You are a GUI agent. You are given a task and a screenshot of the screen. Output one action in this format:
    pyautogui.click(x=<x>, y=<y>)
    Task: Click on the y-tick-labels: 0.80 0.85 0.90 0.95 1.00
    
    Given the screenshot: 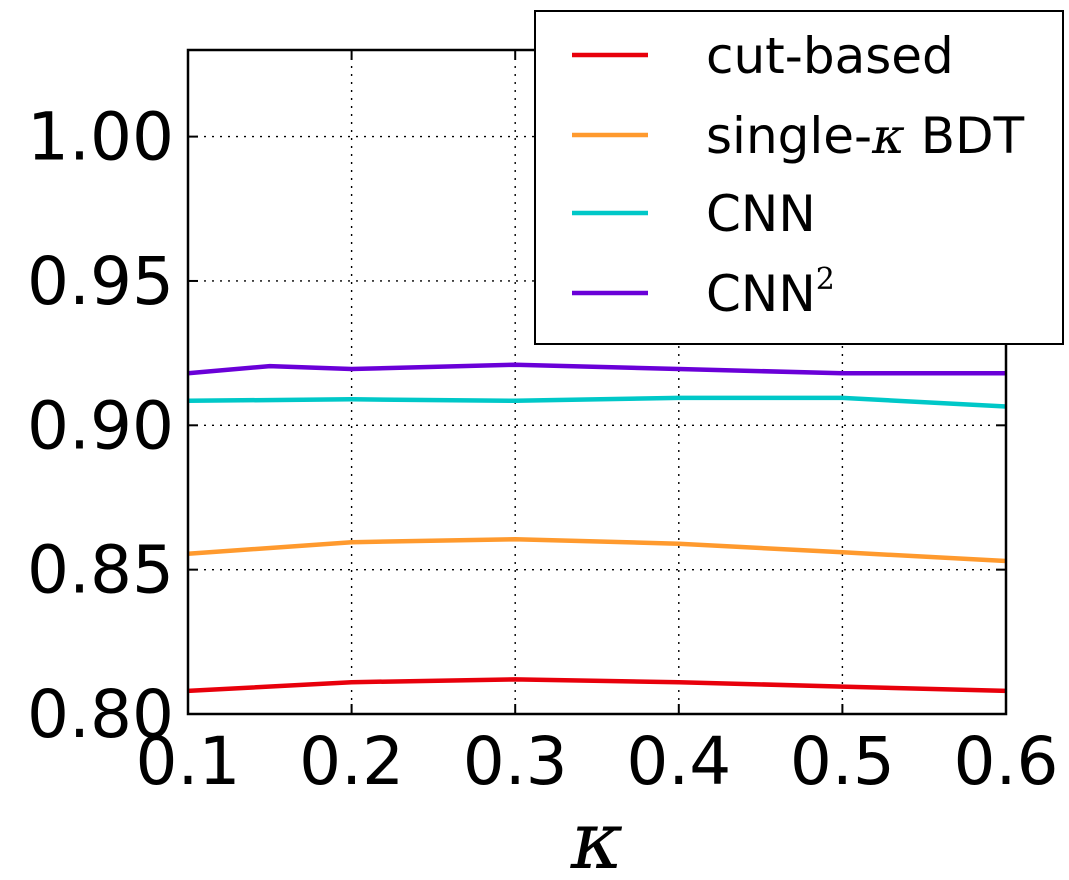 What is the action you would take?
    pyautogui.click(x=100, y=426)
    